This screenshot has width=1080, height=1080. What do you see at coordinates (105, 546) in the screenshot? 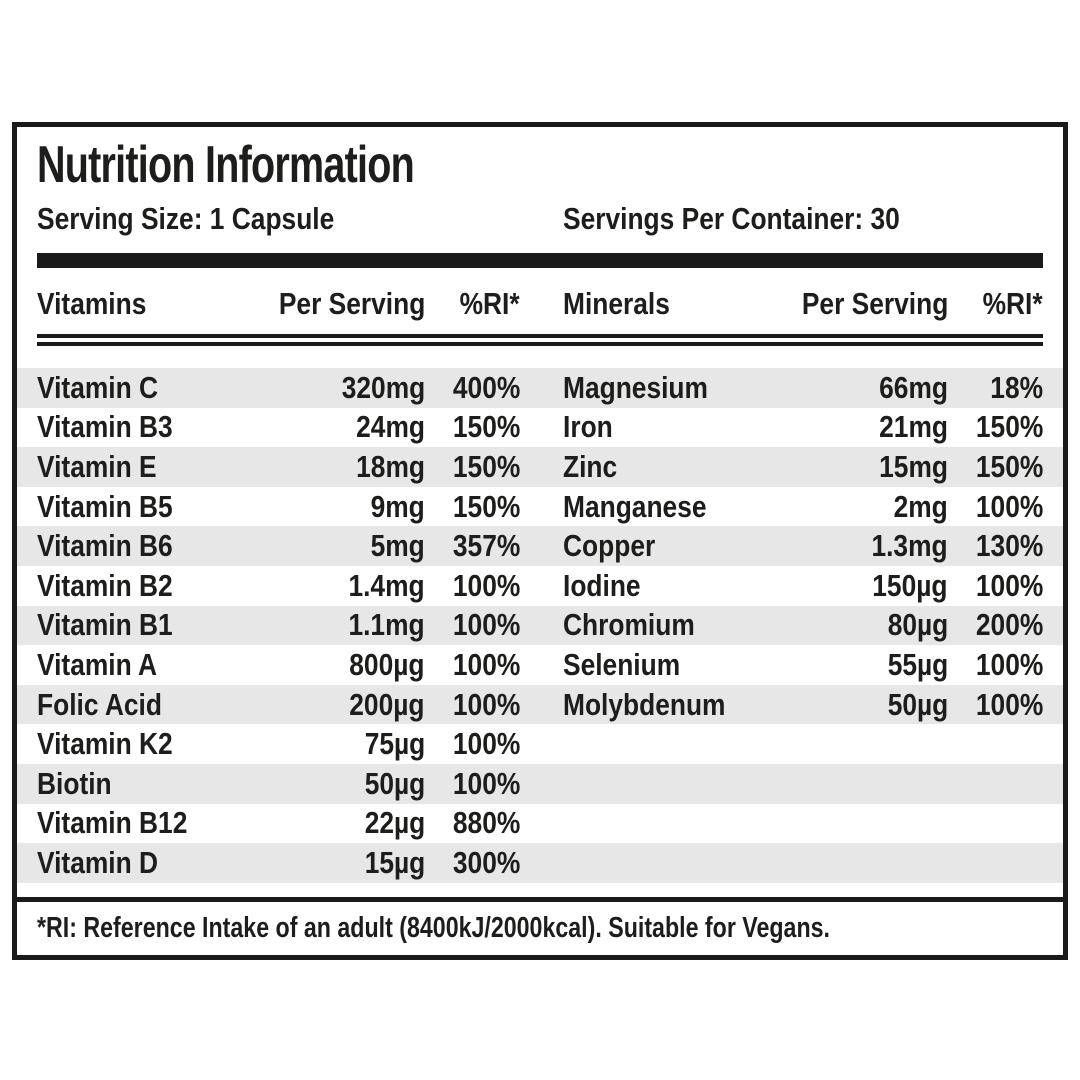
I see `vitamin-name: Vitamin B6` at bounding box center [105, 546].